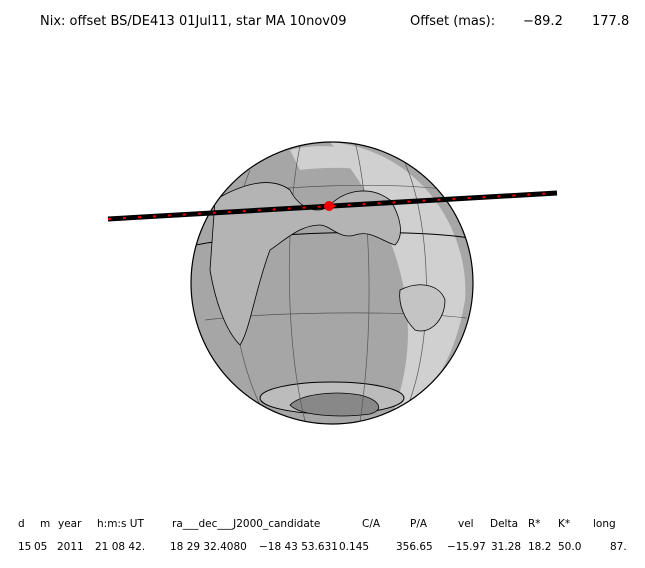 This screenshot has height=568, width=645. What do you see at coordinates (354, 547) in the screenshot?
I see `cell: 0.145` at bounding box center [354, 547].